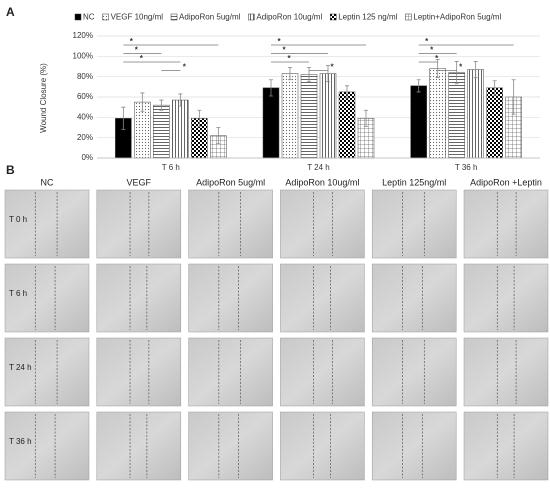 The height and width of the screenshot is (492, 550). Describe the element at coordinates (457, 17) in the screenshot. I see `legend-label: Leptin+AdipoRon 5ug/ml` at that location.